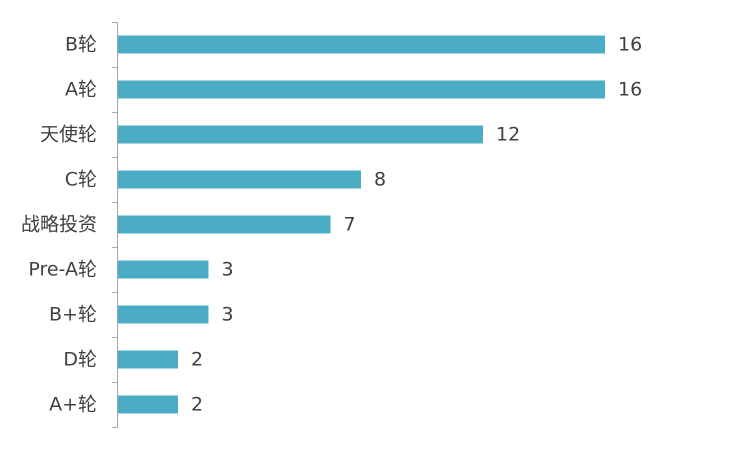 The image size is (750, 449). I want to click on category-label-2: 天使轮, so click(68, 135).